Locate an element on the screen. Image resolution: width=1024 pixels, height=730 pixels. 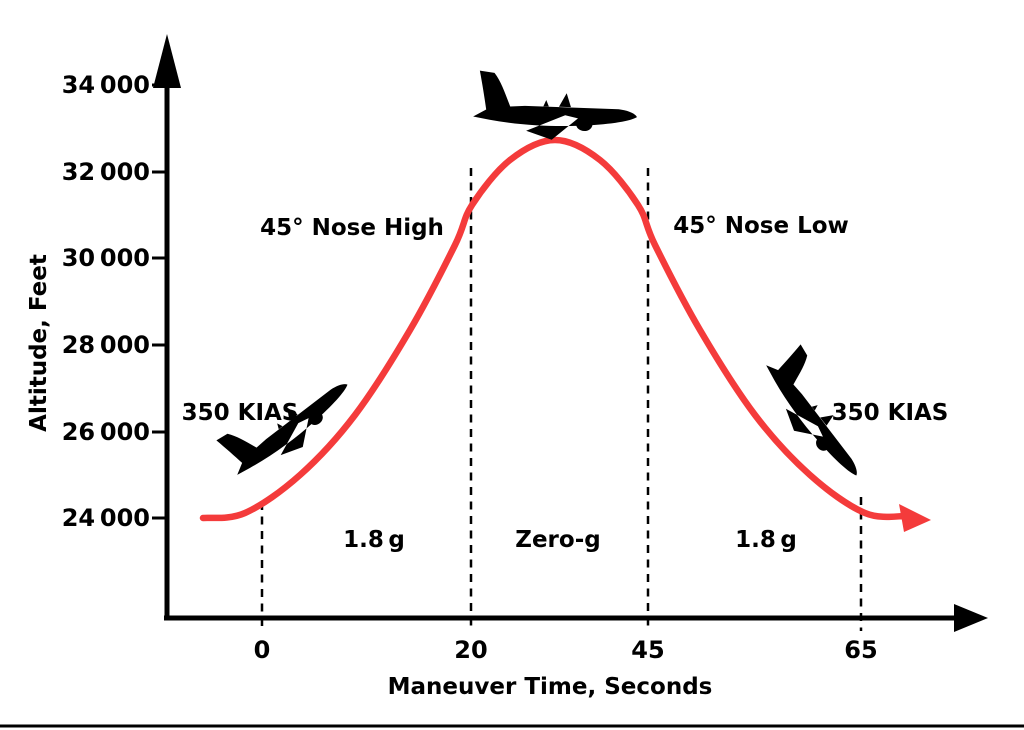
annotation-kias-left: 350 KIAS is located at coordinates (240, 413).